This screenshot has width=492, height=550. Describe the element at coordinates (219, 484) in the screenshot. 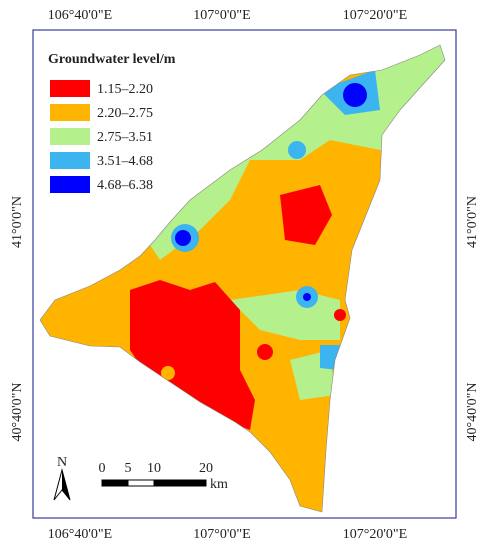

I see `scale-unit: km` at that location.